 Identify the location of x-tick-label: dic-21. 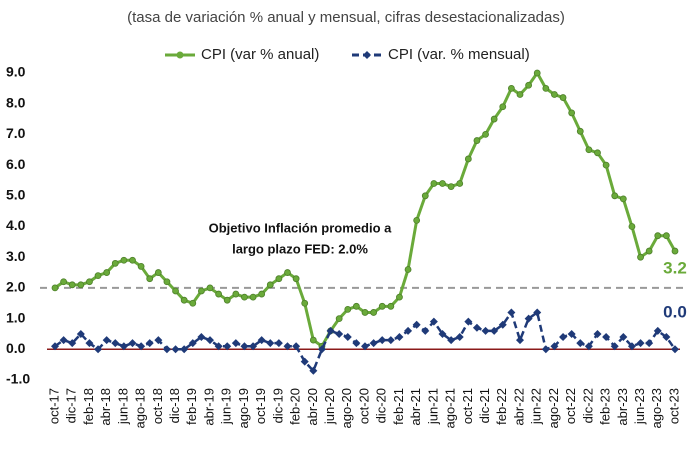
(484, 405).